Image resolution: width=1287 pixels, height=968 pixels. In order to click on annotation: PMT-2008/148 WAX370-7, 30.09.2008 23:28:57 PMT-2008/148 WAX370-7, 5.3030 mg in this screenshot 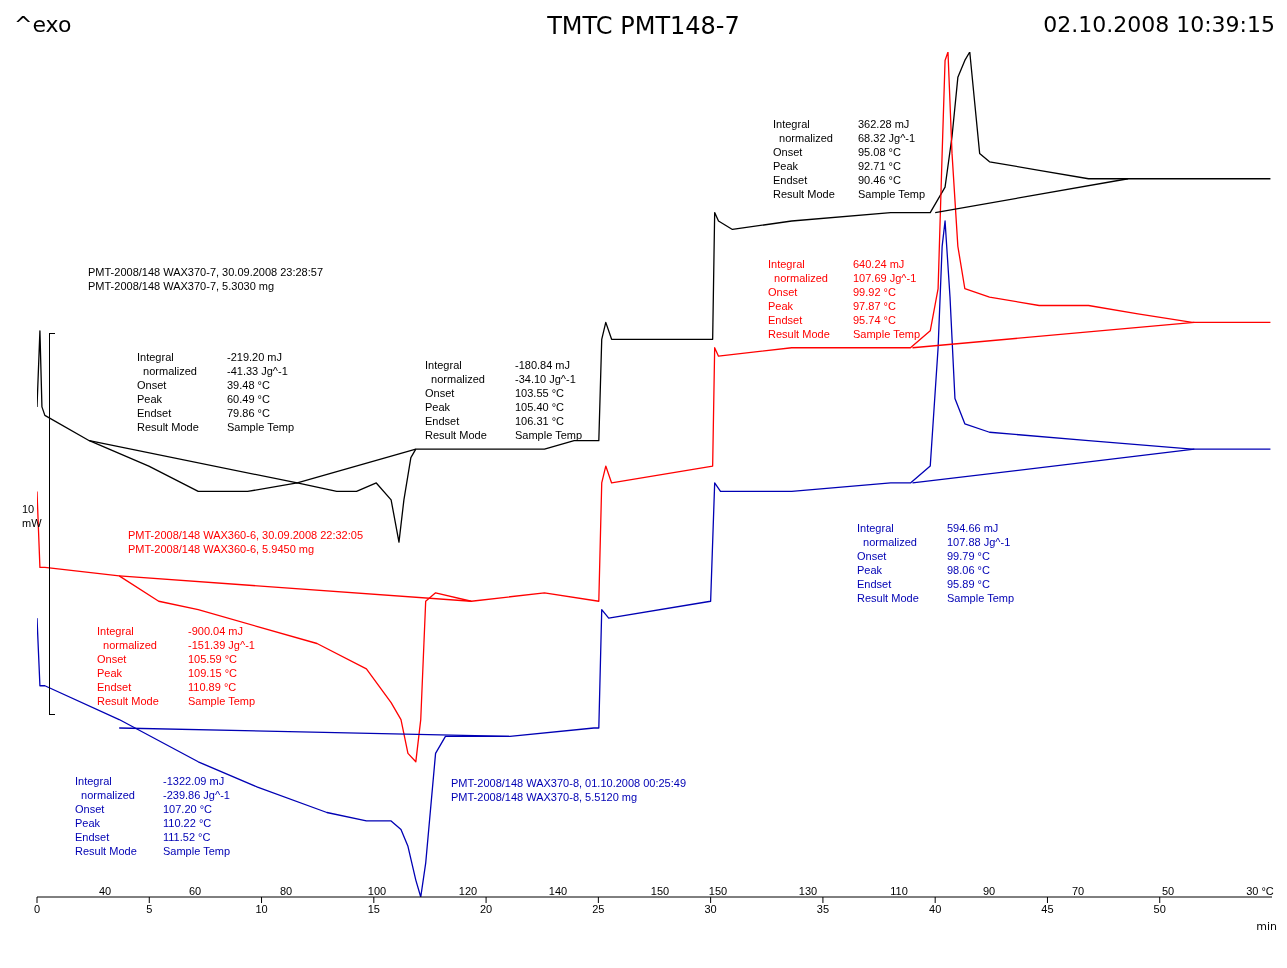, I will do `click(206, 279)`.